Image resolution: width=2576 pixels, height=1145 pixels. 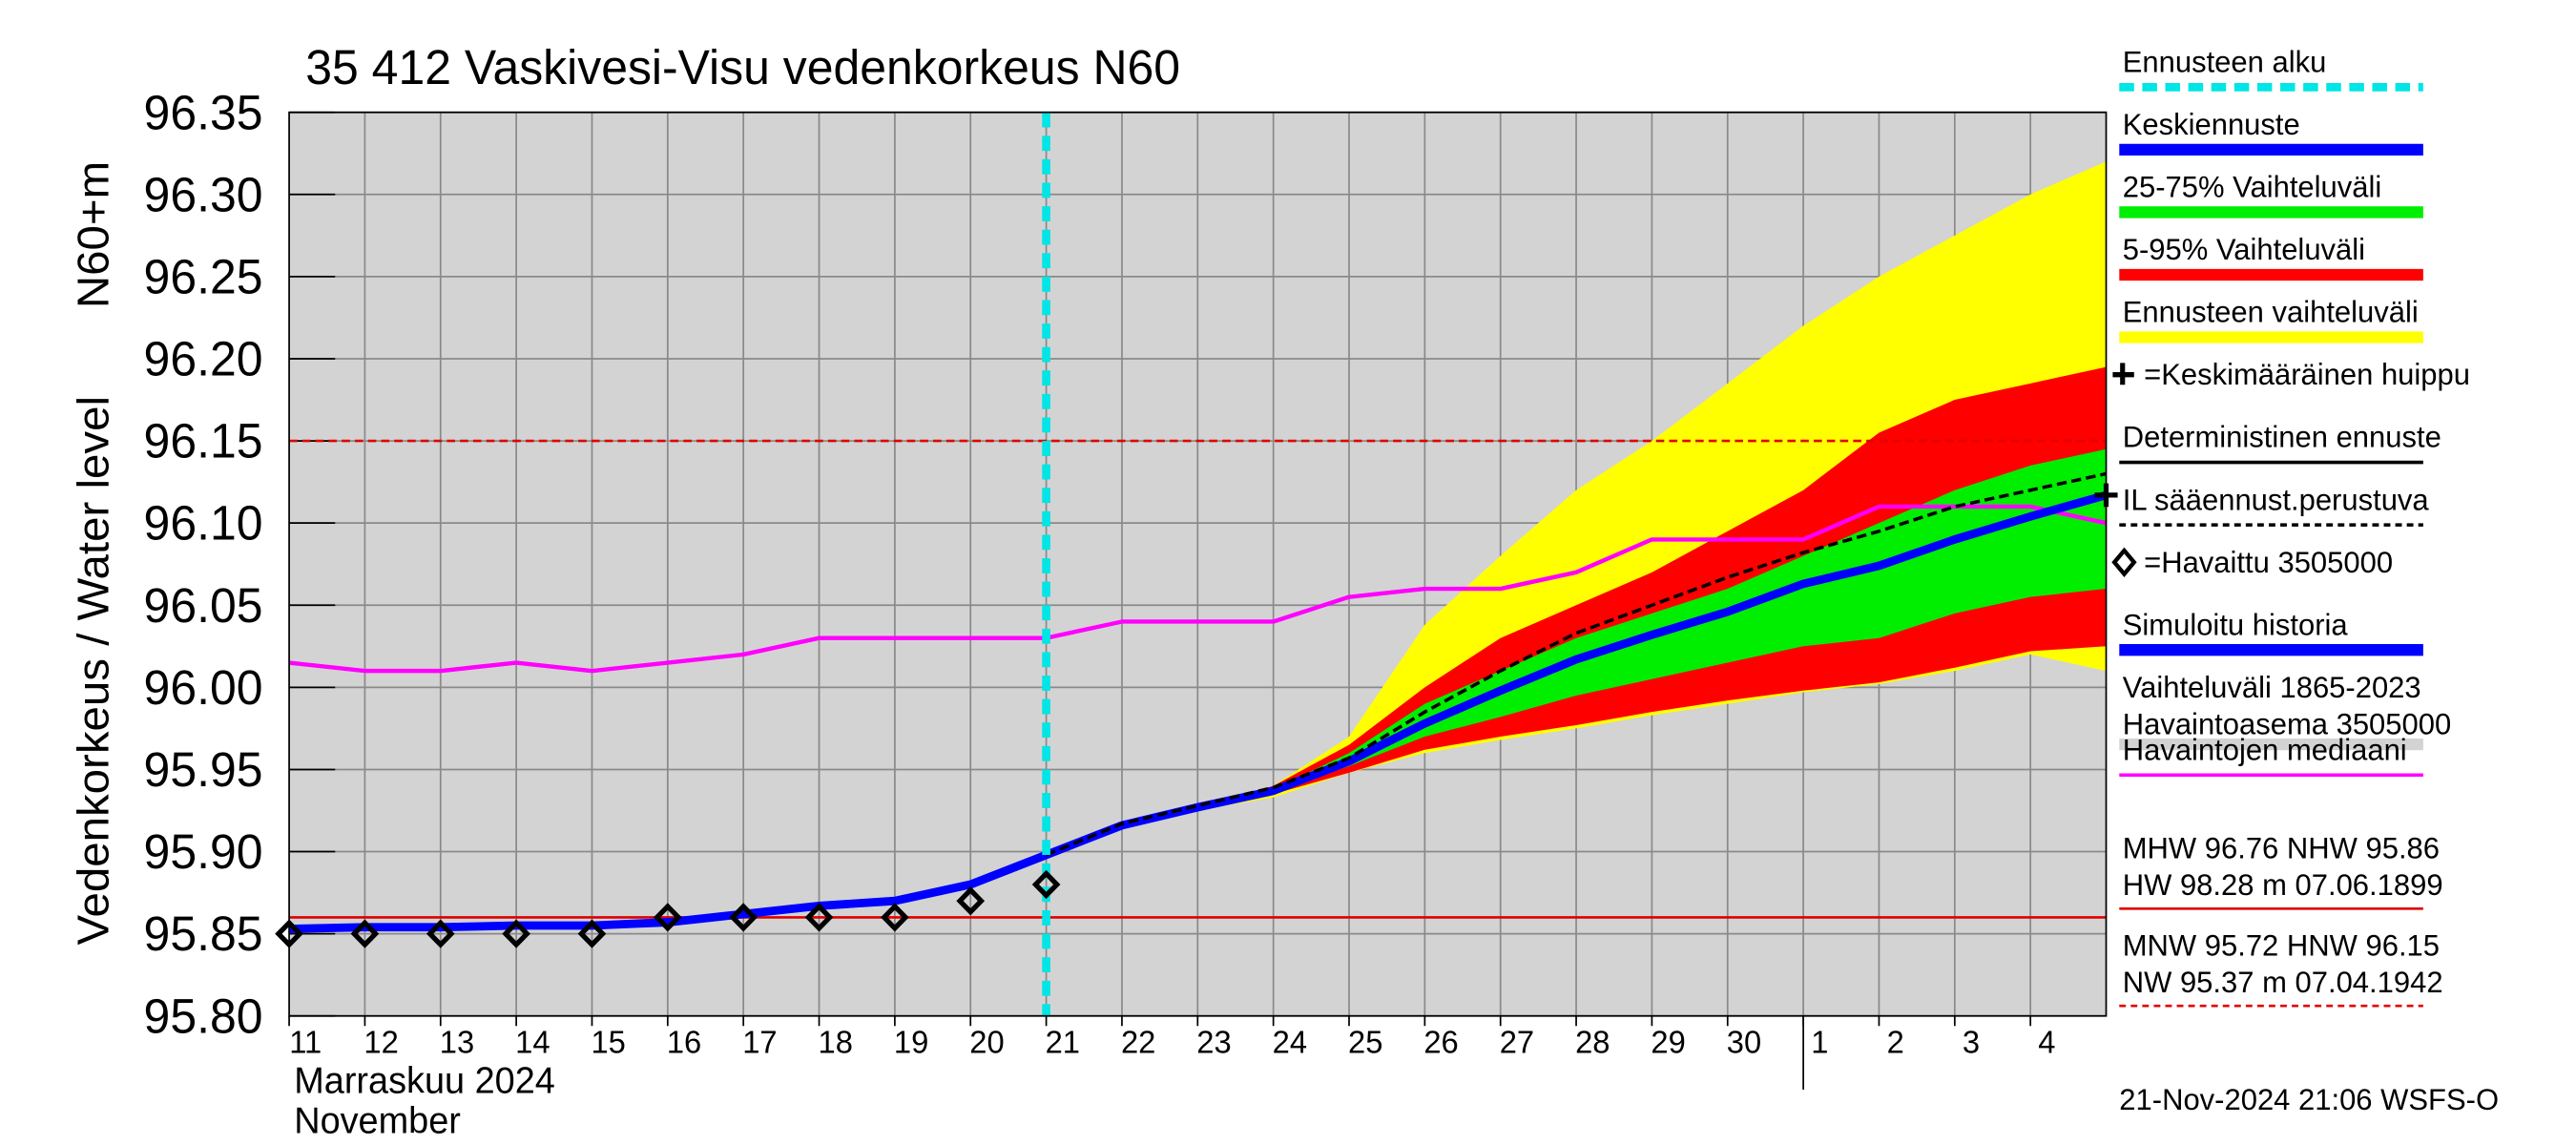 What do you see at coordinates (203, 523) in the screenshot?
I see `y-tick-label: 96.10` at bounding box center [203, 523].